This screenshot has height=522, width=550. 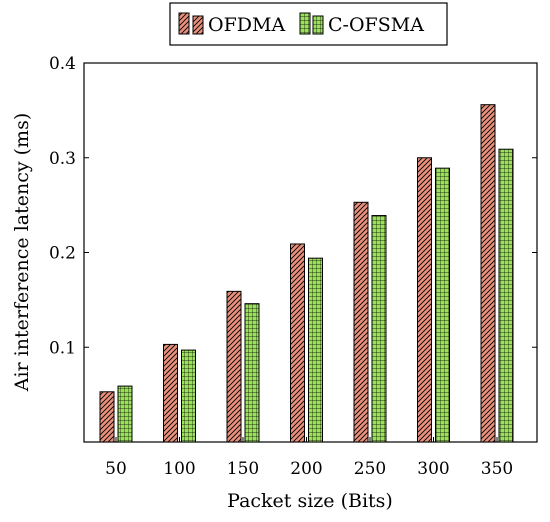 What do you see at coordinates (22, 253) in the screenshot?
I see `y-axis-title: Air interference latency (ms)` at bounding box center [22, 253].